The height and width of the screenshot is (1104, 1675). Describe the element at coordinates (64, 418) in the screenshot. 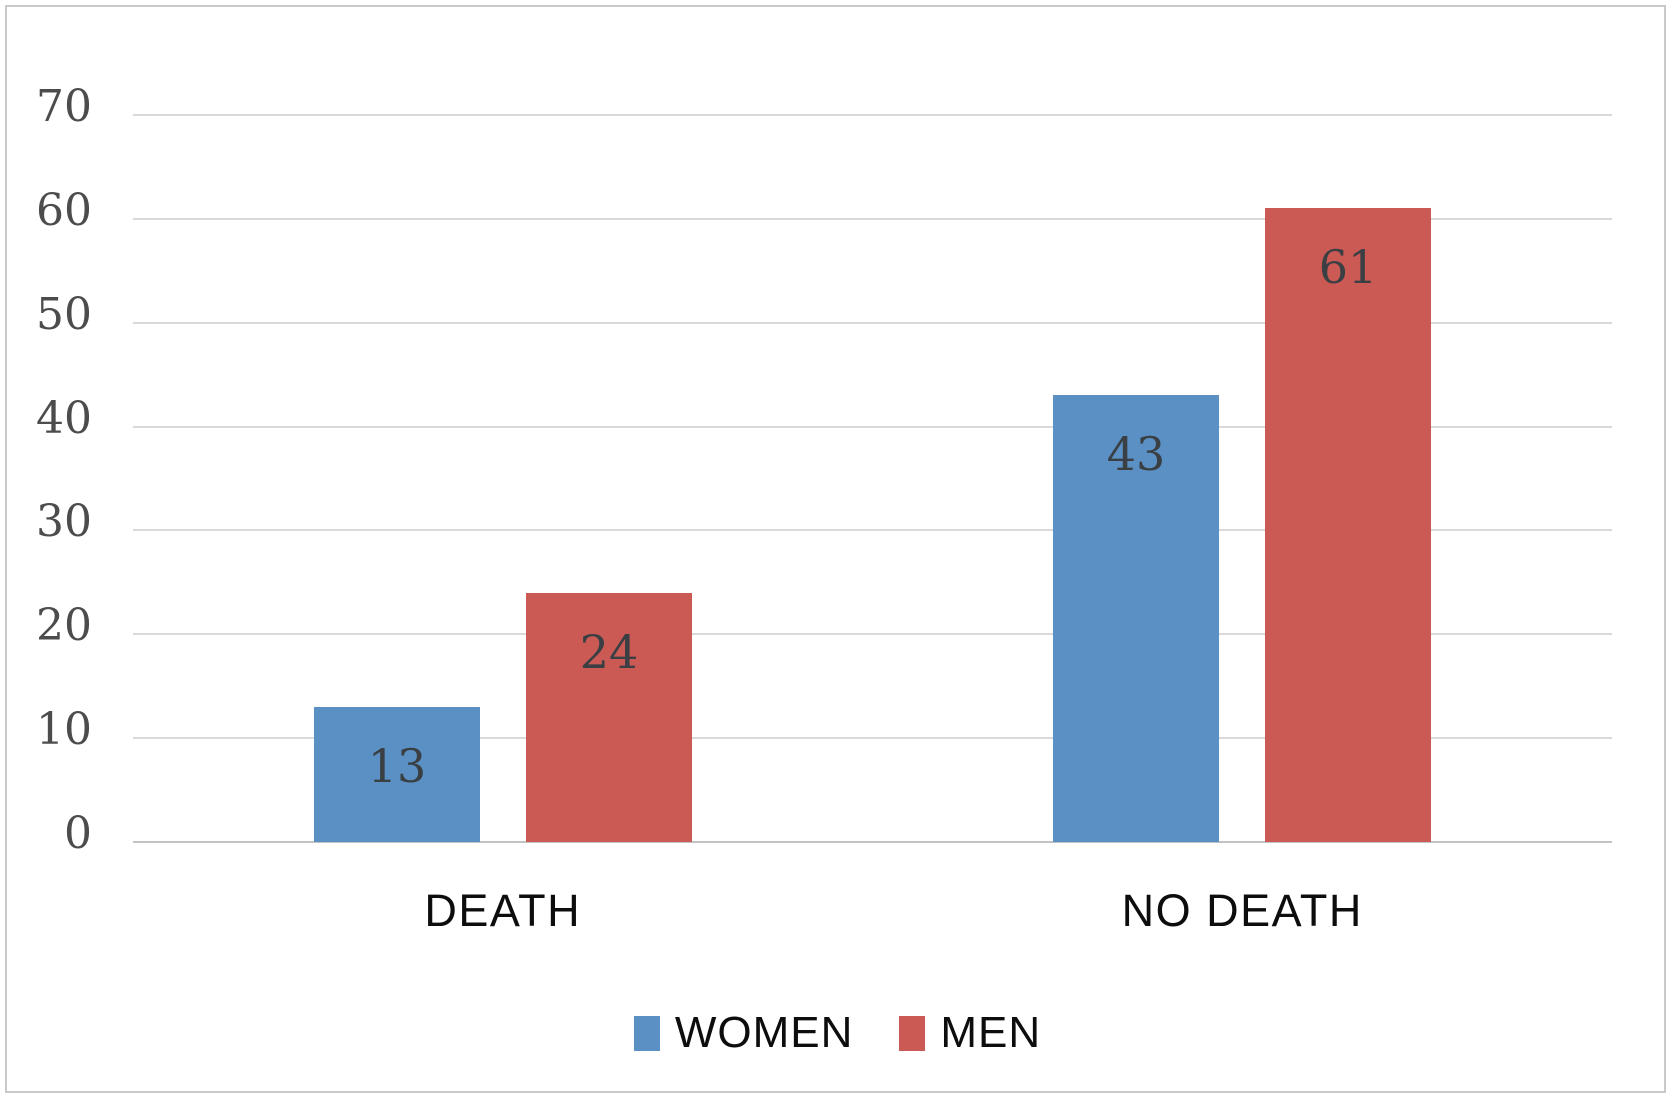

I see `y-tick-label: 40` at that location.